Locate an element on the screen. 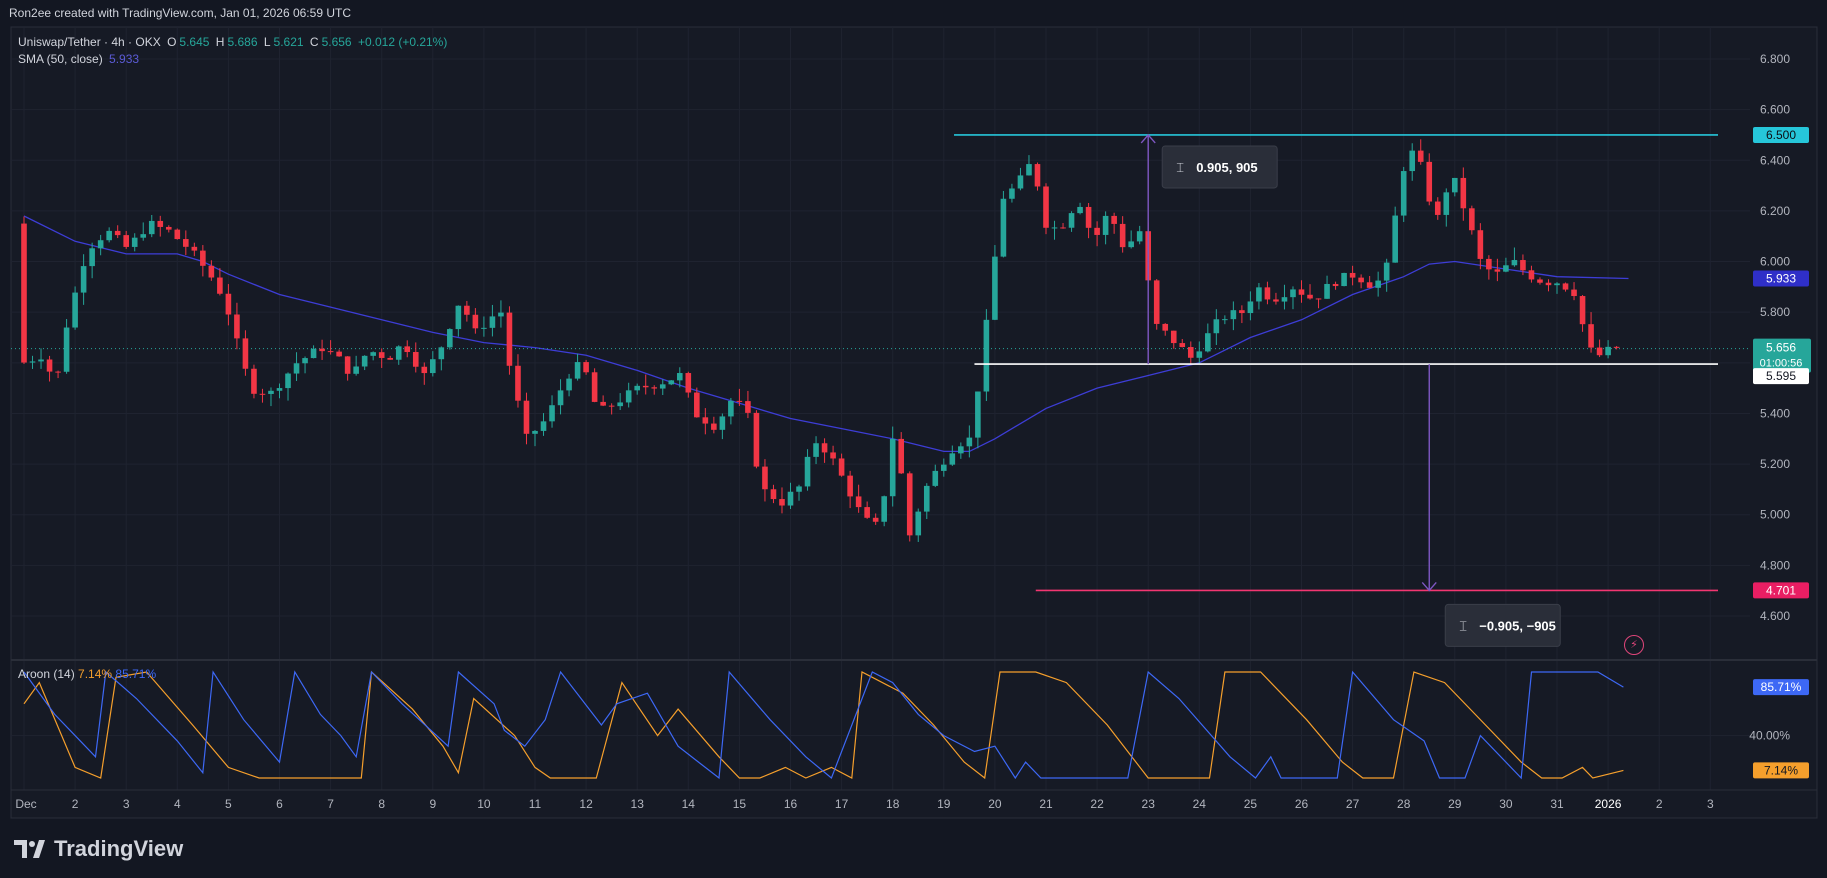 This screenshot has width=1827, height=878. current-price-tag-bg is located at coordinates (1782, 355).